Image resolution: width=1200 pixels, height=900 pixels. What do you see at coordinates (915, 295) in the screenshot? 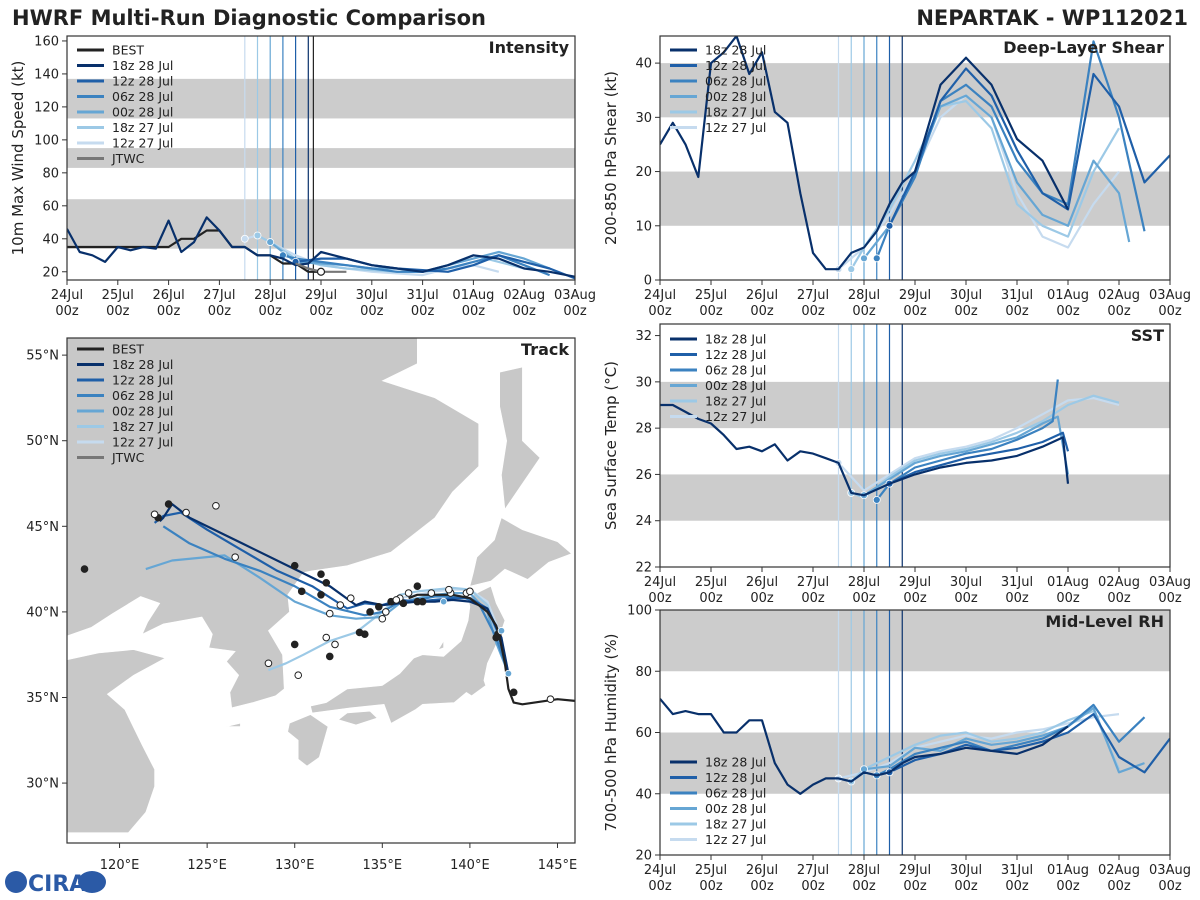
I see `x-tick-label: 29Jul` at bounding box center [915, 295].